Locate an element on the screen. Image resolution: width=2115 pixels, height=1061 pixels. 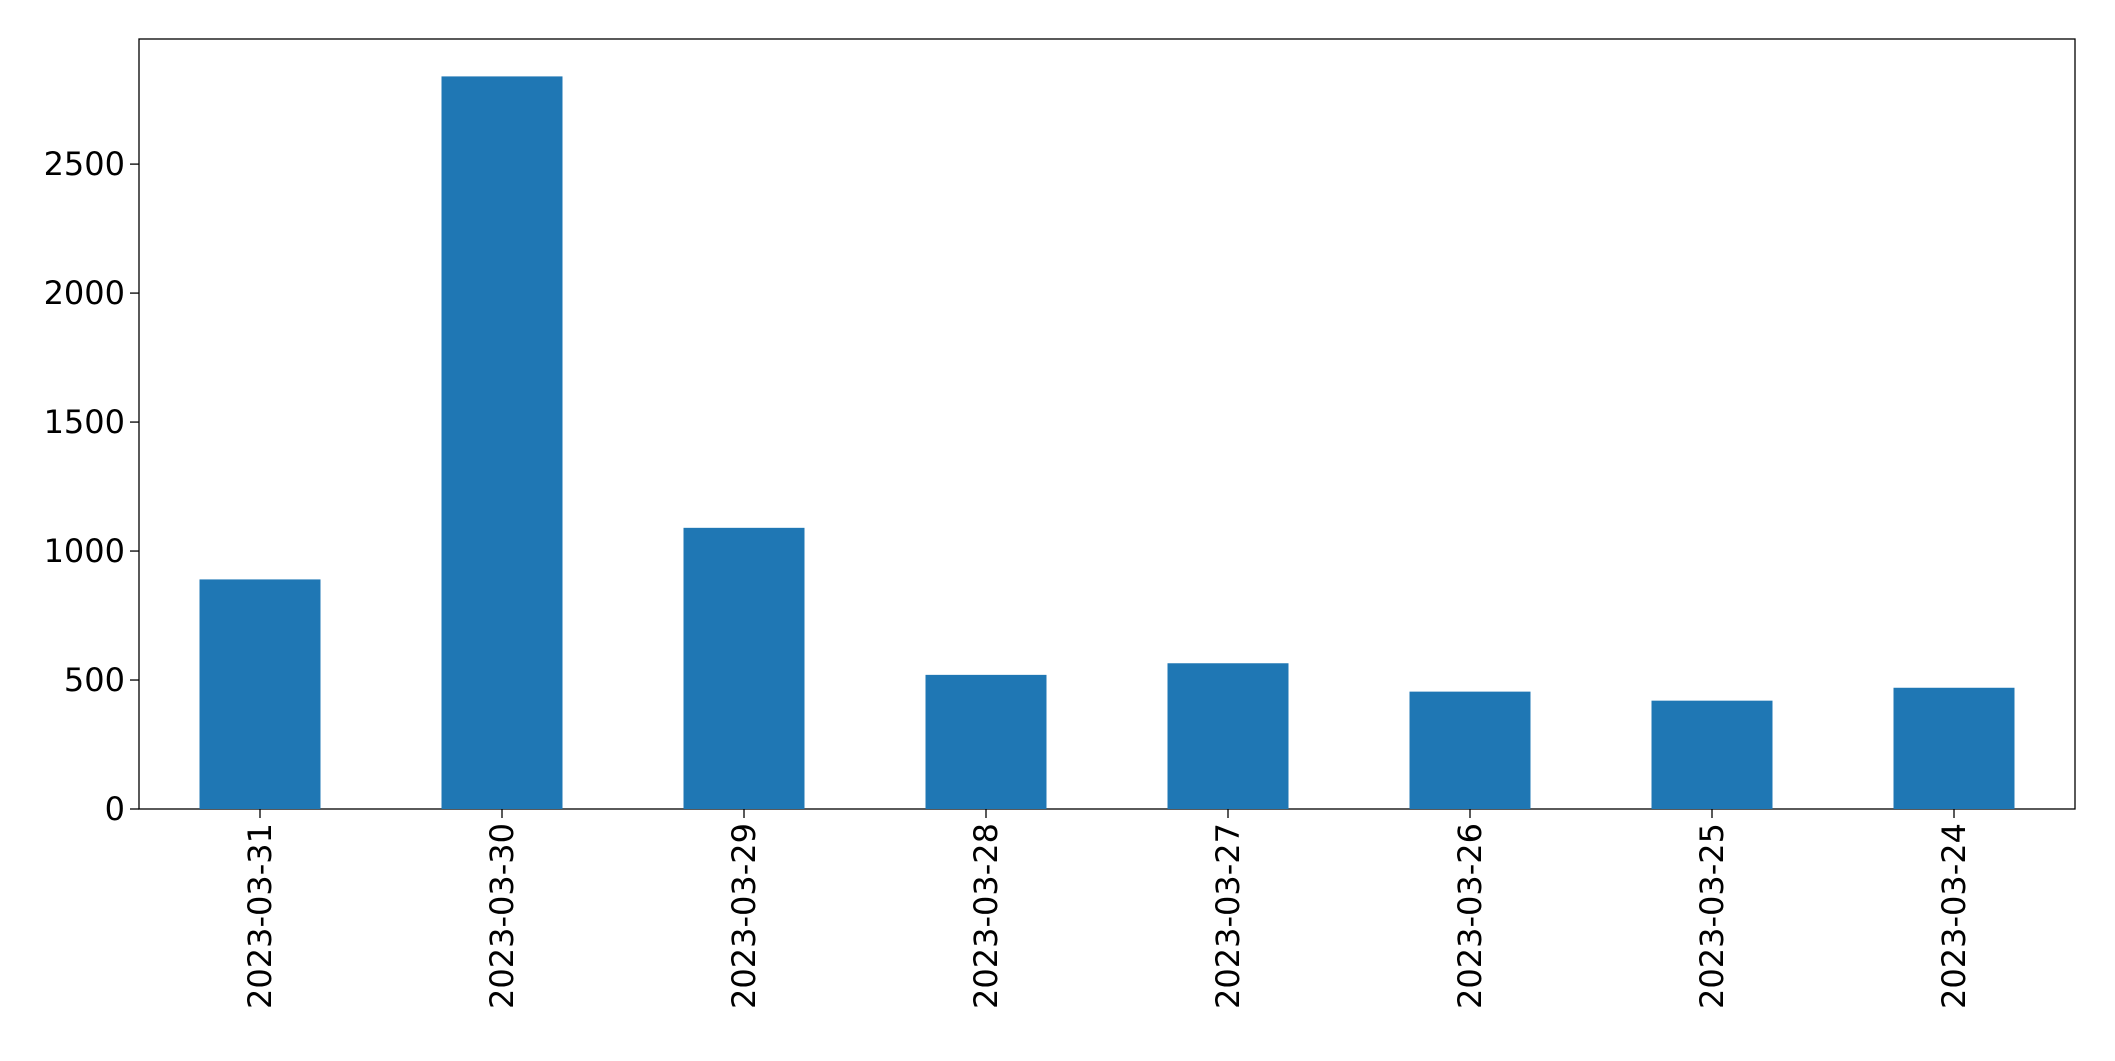
x-tick-label: 2023-03-27 is located at coordinates (1228, 916).